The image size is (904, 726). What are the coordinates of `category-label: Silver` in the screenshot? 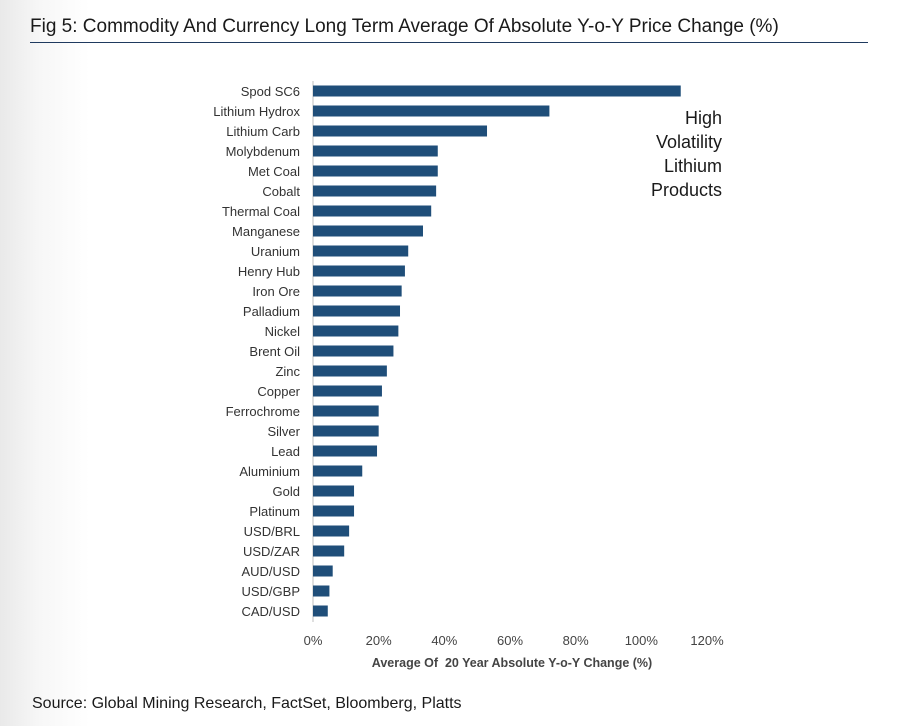 It's located at (283, 431).